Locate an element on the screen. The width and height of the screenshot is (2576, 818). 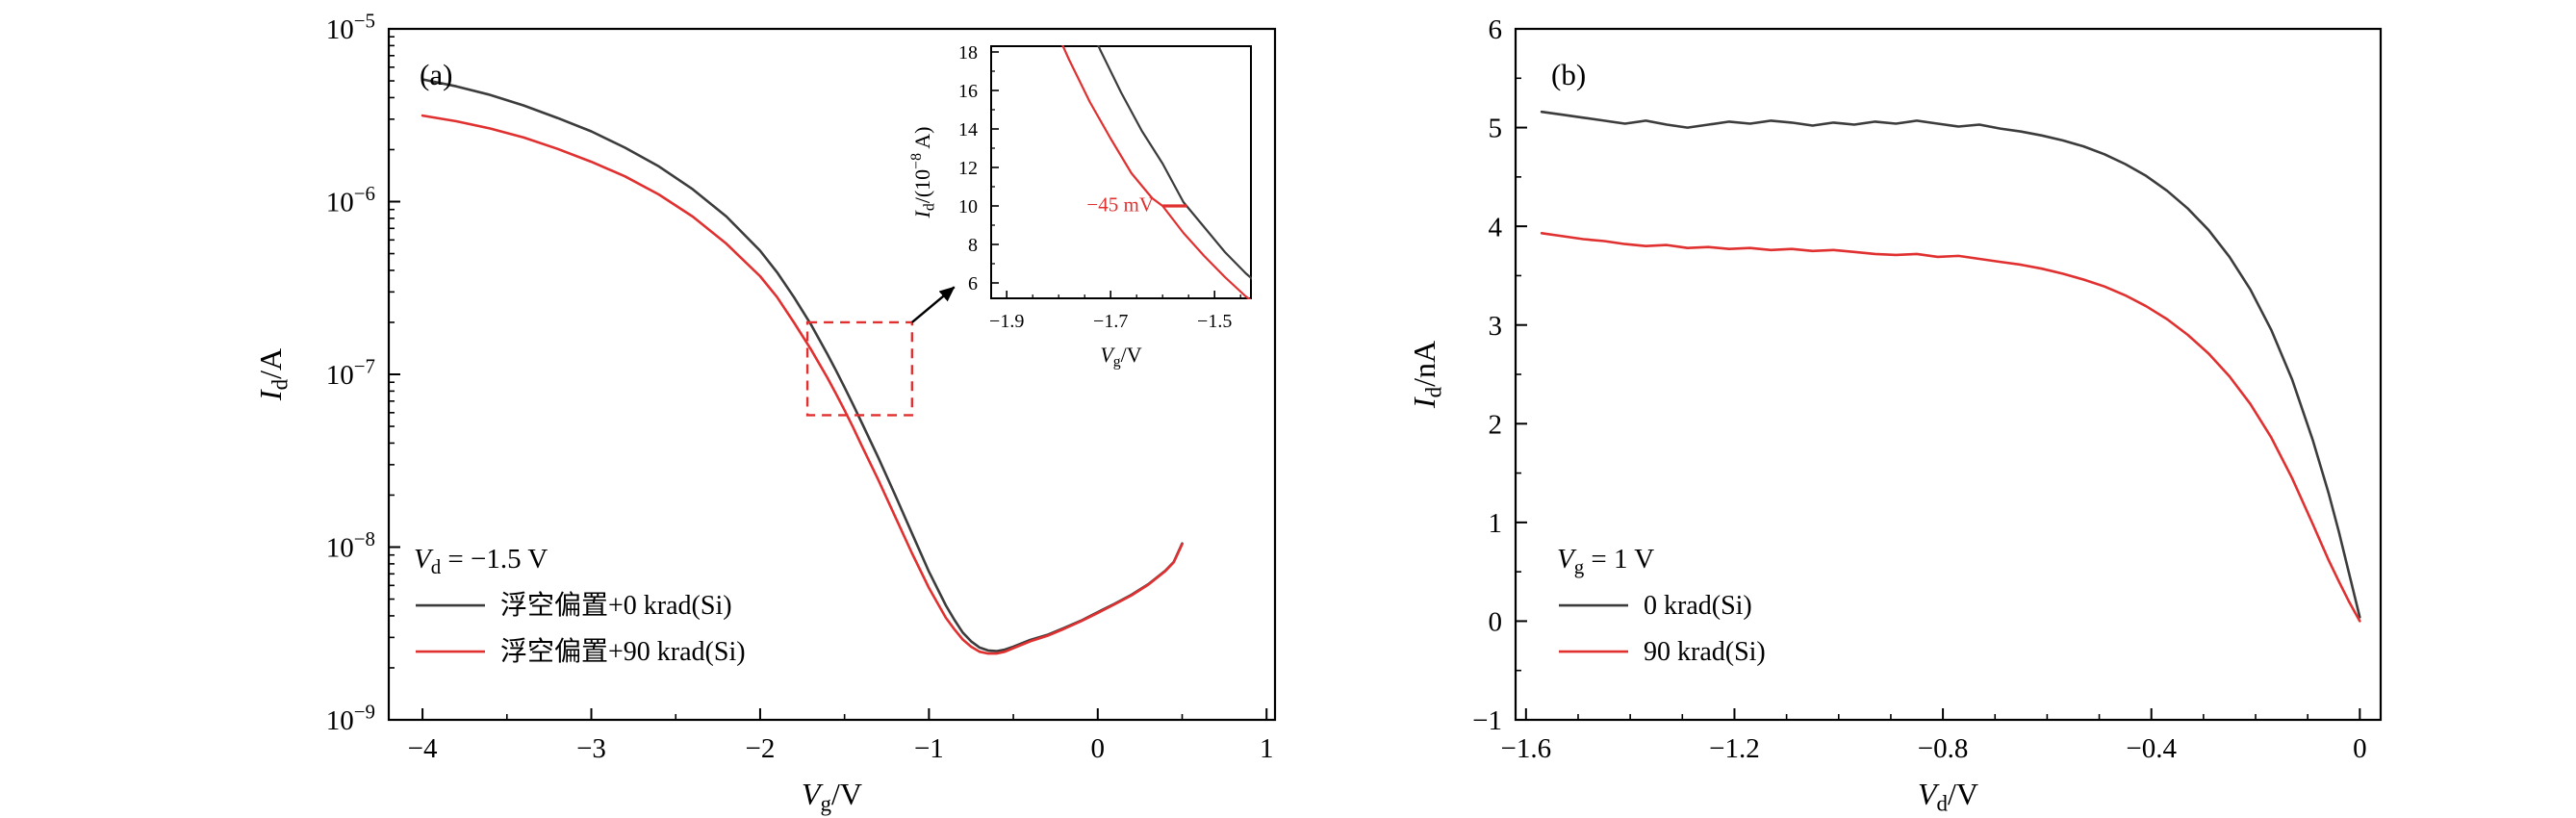
x-tick-label: −4 is located at coordinates (423, 748).